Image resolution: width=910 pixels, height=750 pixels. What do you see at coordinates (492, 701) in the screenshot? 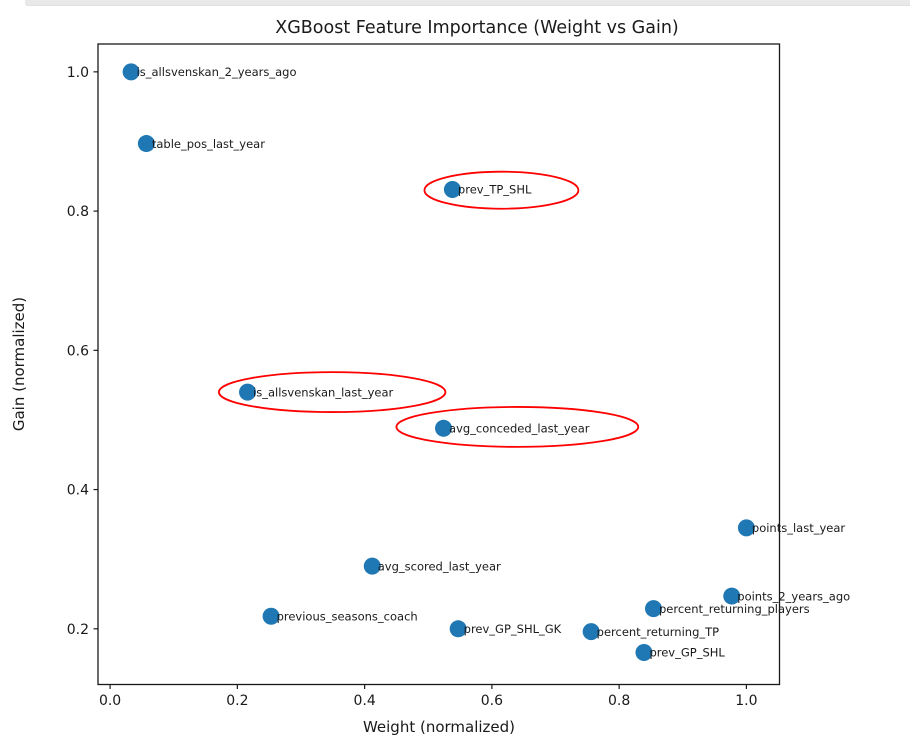
I see `x-tick-label: 0.6` at bounding box center [492, 701].